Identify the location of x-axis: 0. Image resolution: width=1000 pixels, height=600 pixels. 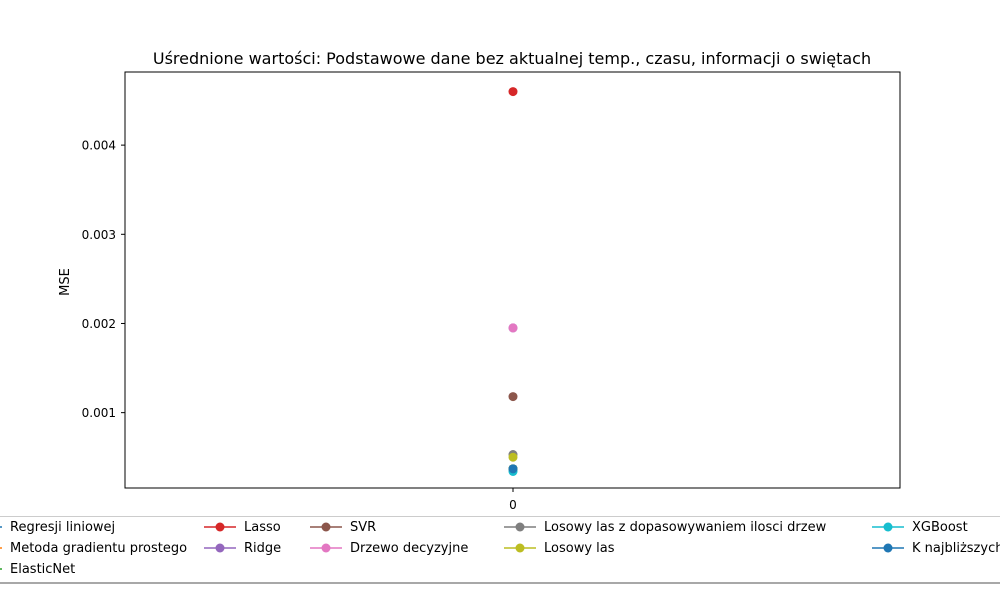
(513, 500).